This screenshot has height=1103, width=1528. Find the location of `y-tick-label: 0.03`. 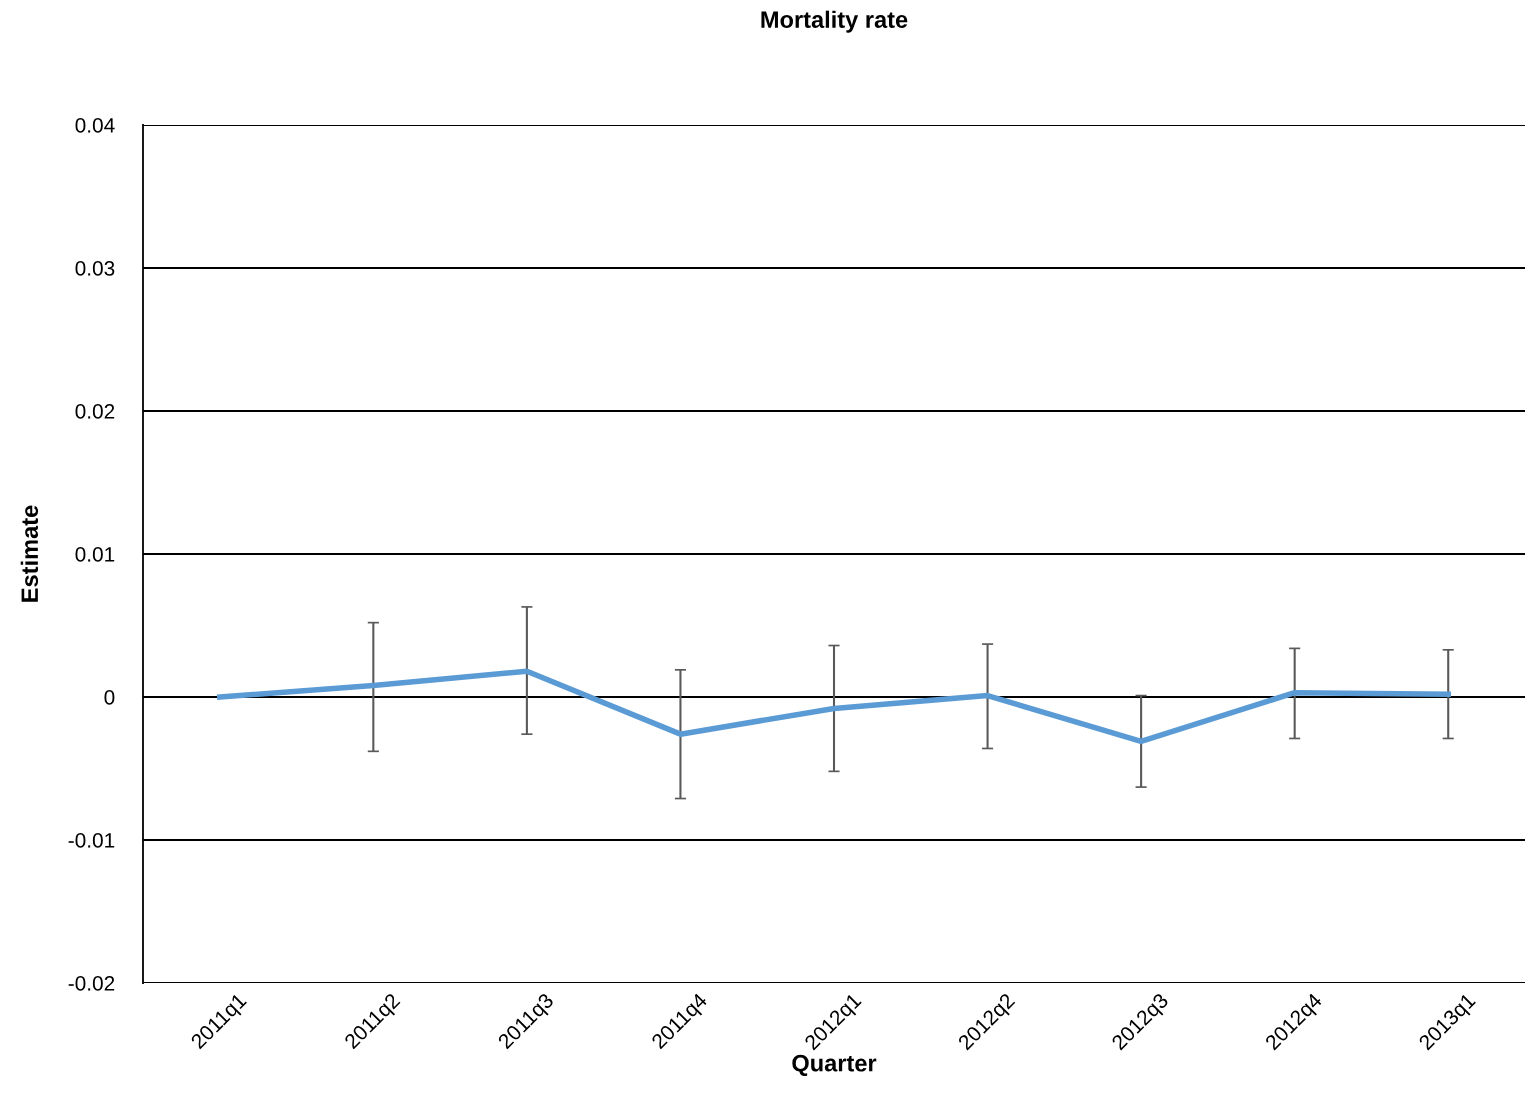

y-tick-label: 0.03 is located at coordinates (95, 268).